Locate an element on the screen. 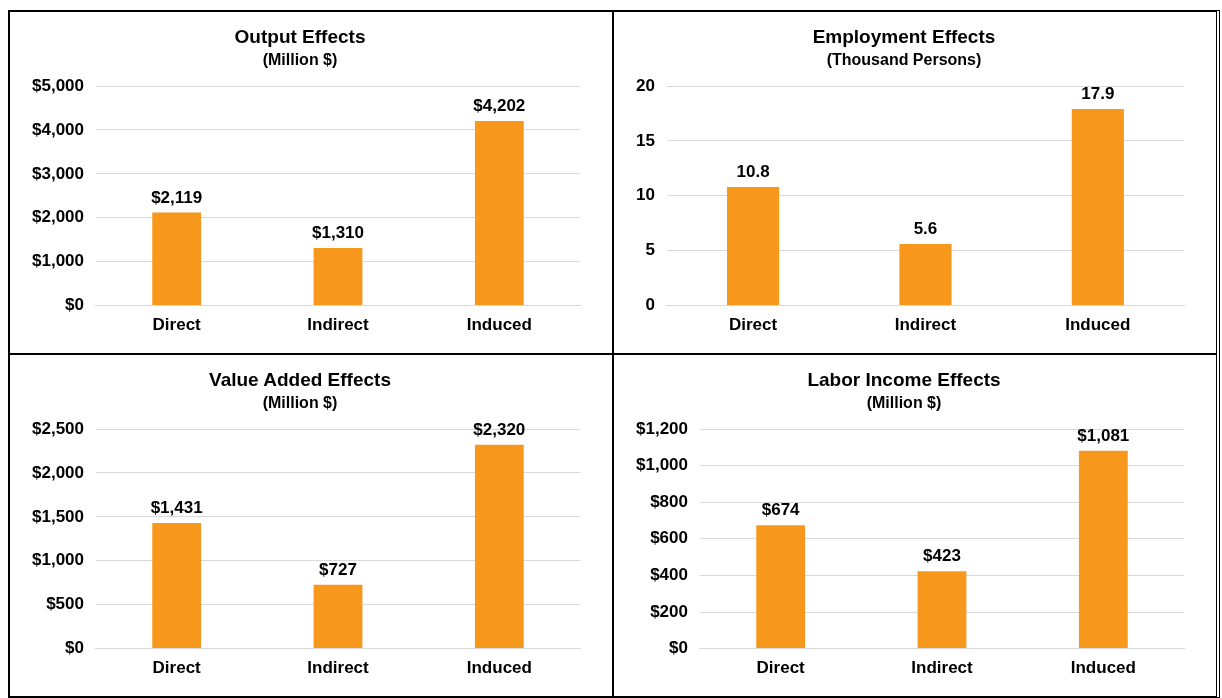 Image resolution: width=1222 pixels, height=698 pixels. y-tick-label: $1,200 is located at coordinates (662, 428).